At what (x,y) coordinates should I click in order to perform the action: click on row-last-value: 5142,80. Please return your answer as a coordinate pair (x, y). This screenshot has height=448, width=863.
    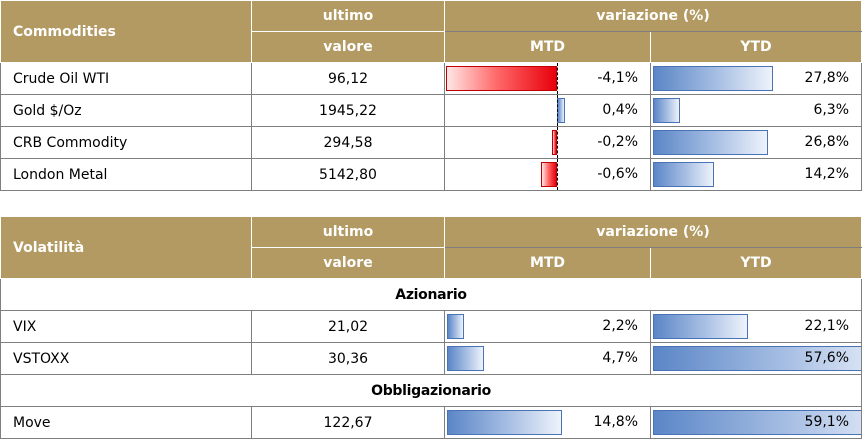
    Looking at the image, I should click on (348, 174).